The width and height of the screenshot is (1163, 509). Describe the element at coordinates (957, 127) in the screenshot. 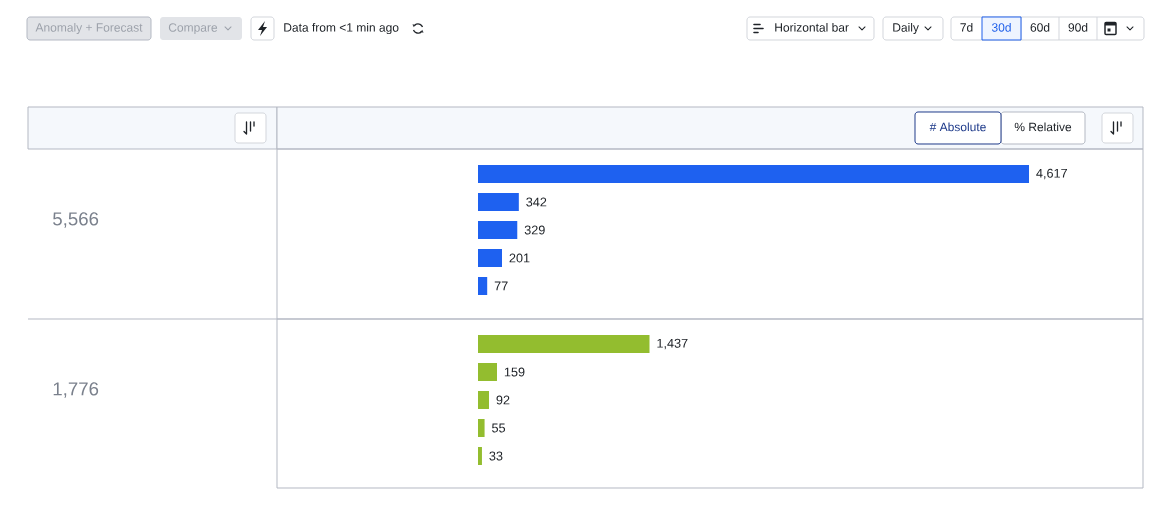

I see `text: # Absolute` at that location.